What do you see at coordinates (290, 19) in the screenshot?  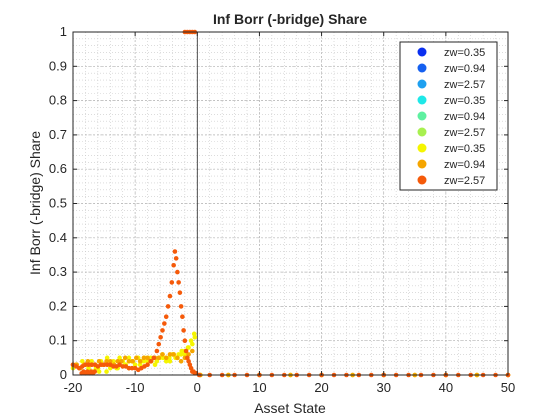 I see `chart-title: Inf Borr (-bridge) Share` at bounding box center [290, 19].